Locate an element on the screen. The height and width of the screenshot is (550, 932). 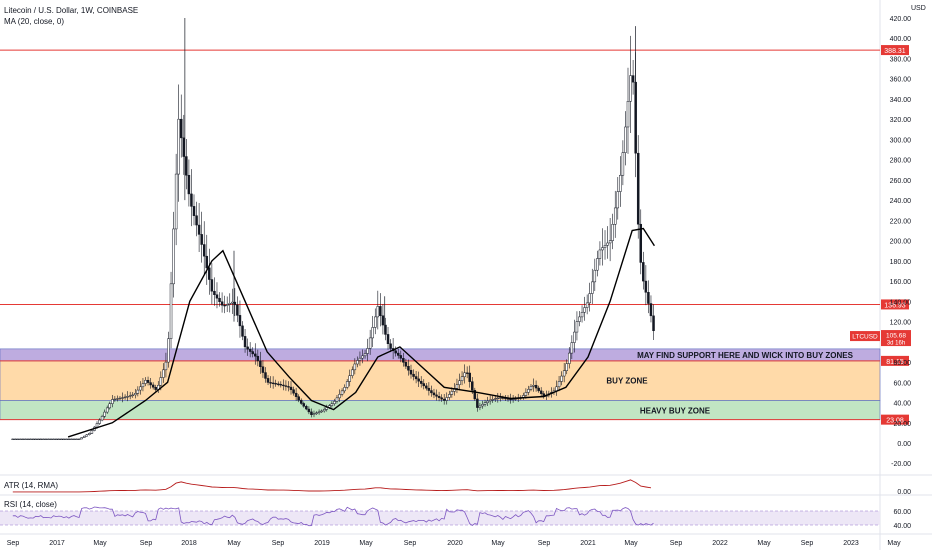
y-tick-label: 380.00 is located at coordinates (901, 59).